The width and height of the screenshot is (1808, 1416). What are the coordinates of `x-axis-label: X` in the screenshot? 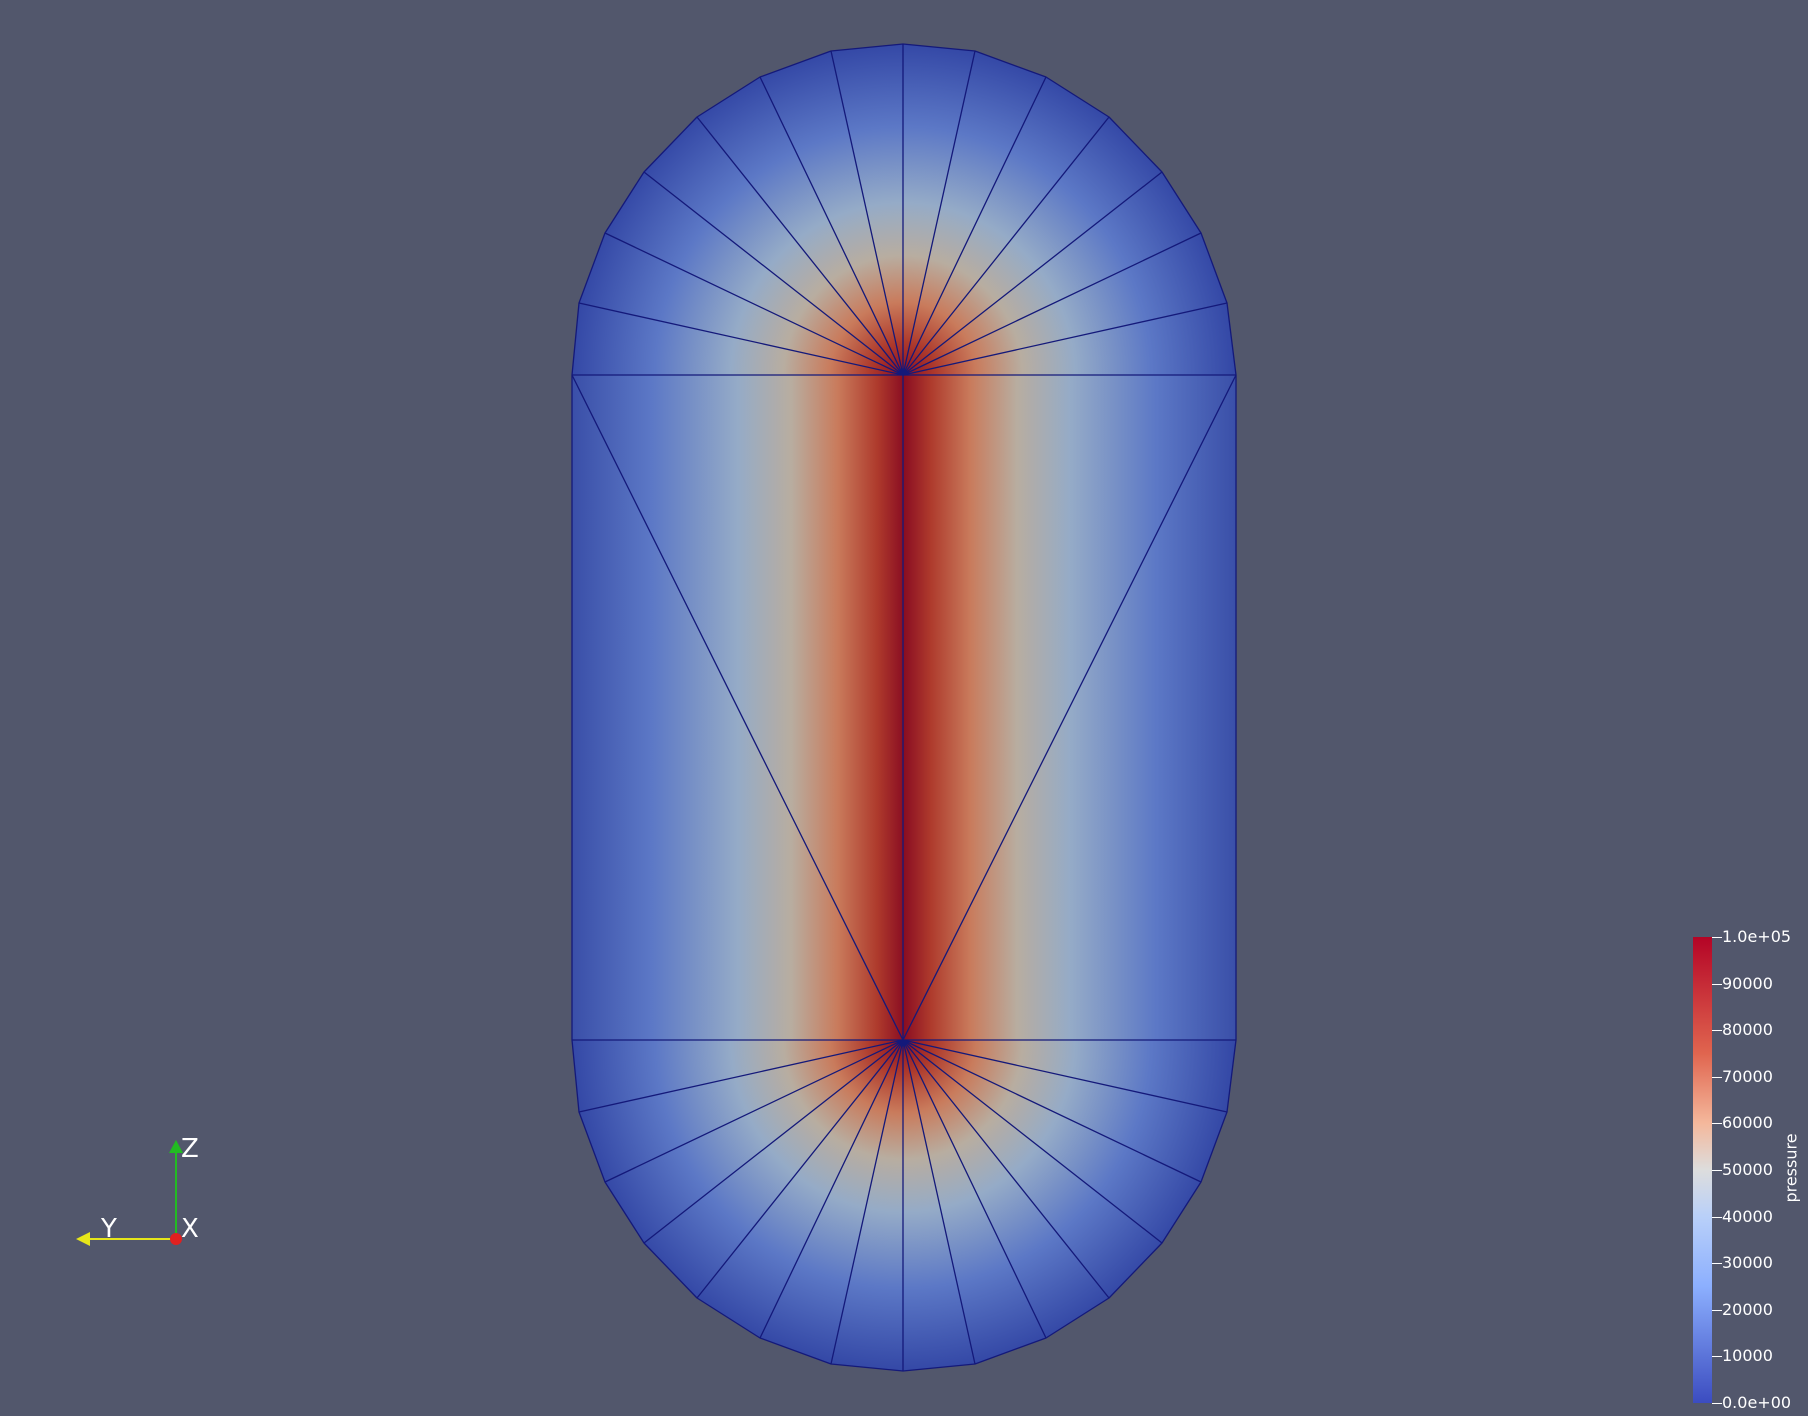 It's located at (190, 1229).